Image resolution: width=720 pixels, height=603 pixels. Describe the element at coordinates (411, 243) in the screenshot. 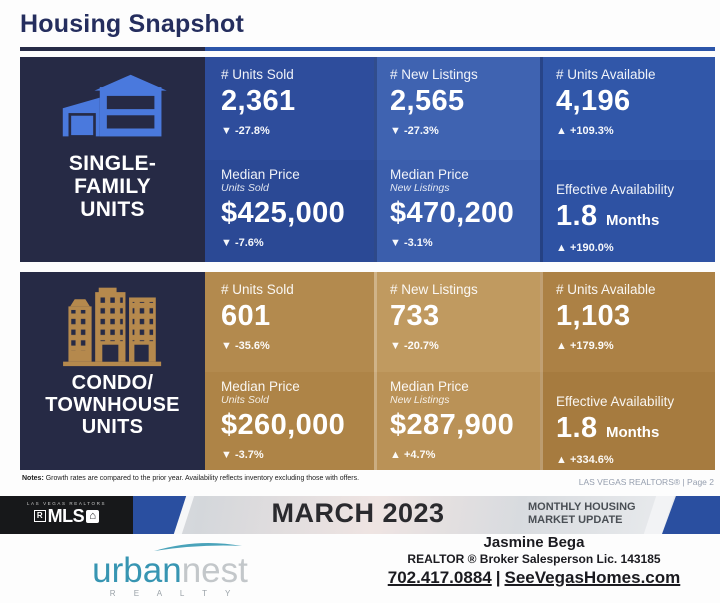

I see `stat-delta: ▼ -3.1%` at that location.